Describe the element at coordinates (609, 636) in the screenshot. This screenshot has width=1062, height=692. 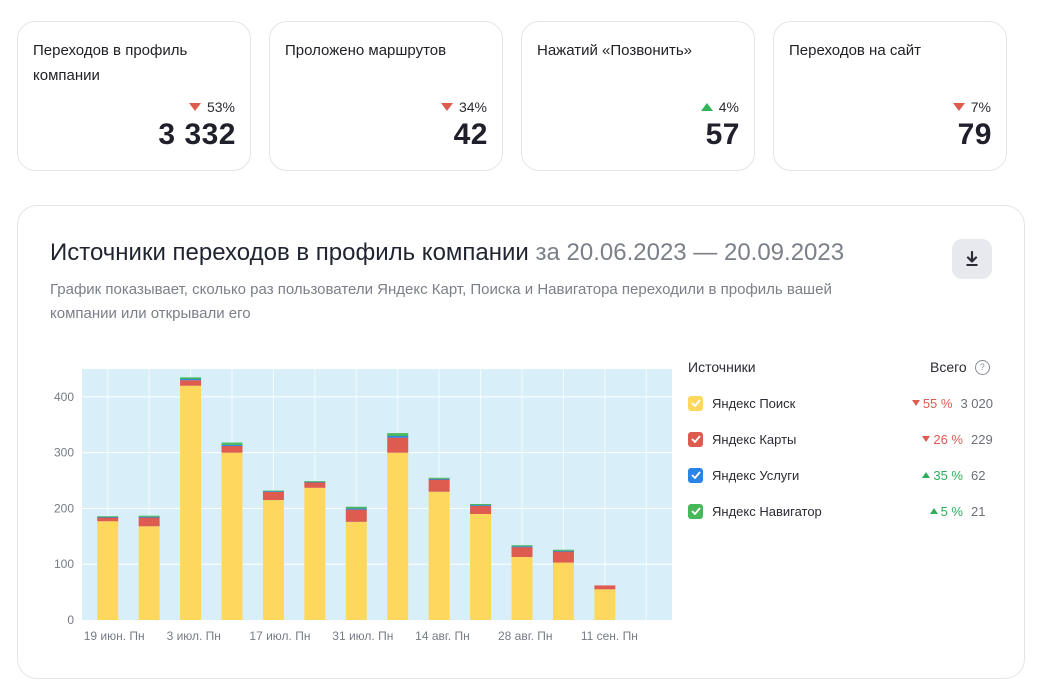
I see `x-tick-label: 11 сен. Пн` at that location.